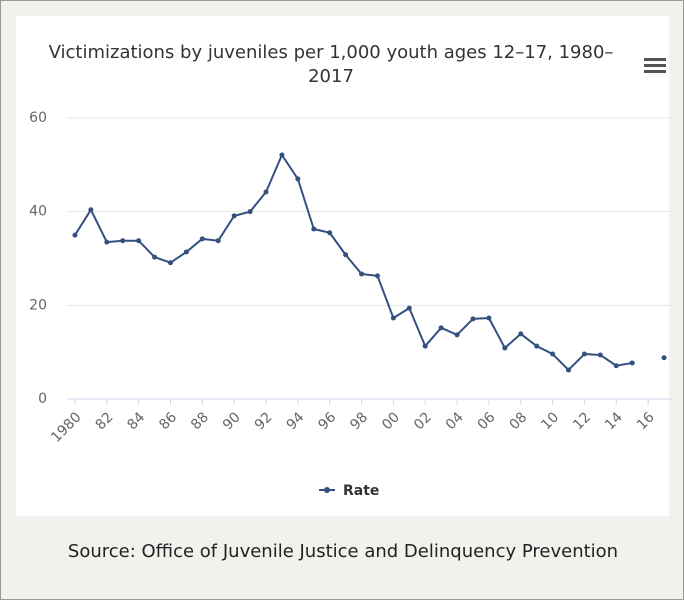 This screenshot has width=684, height=601. I want to click on x-tick-label: 02, so click(423, 421).